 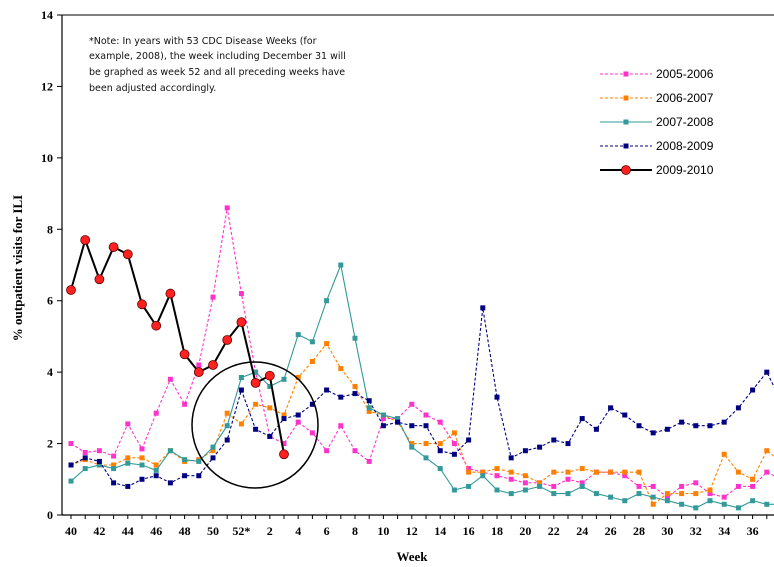 I want to click on x-tick-label: 24, so click(x=582, y=531).